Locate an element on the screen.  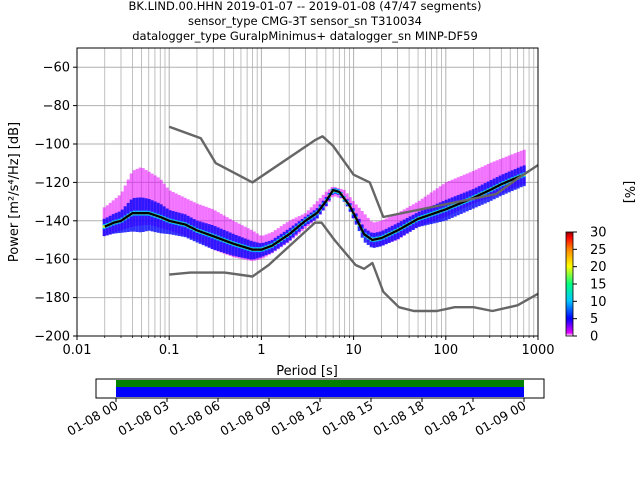
x-tick-label: 1000 is located at coordinates (537, 350).